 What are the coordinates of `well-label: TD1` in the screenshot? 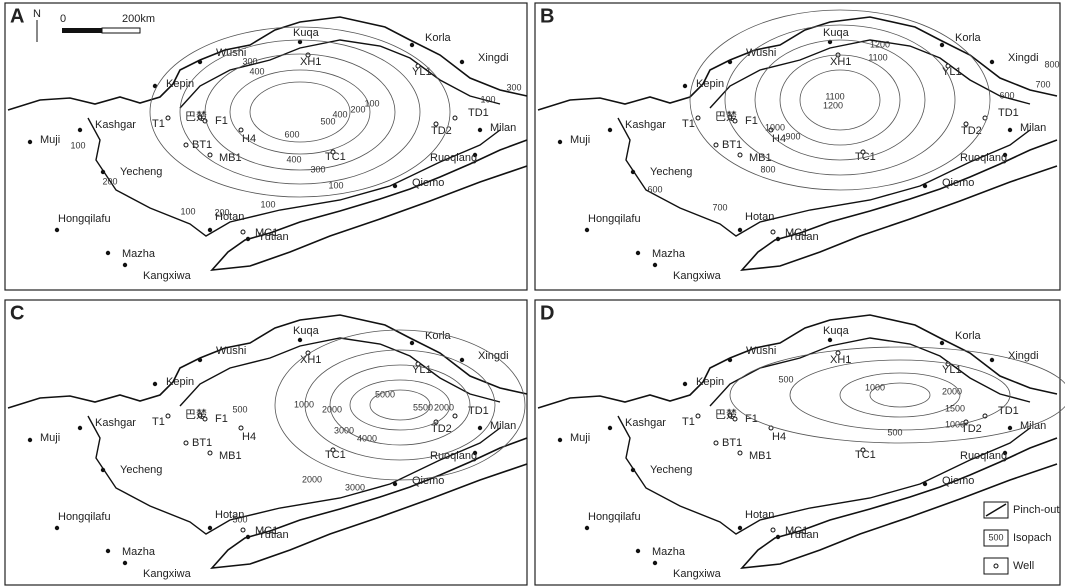 It's located at (1008, 113).